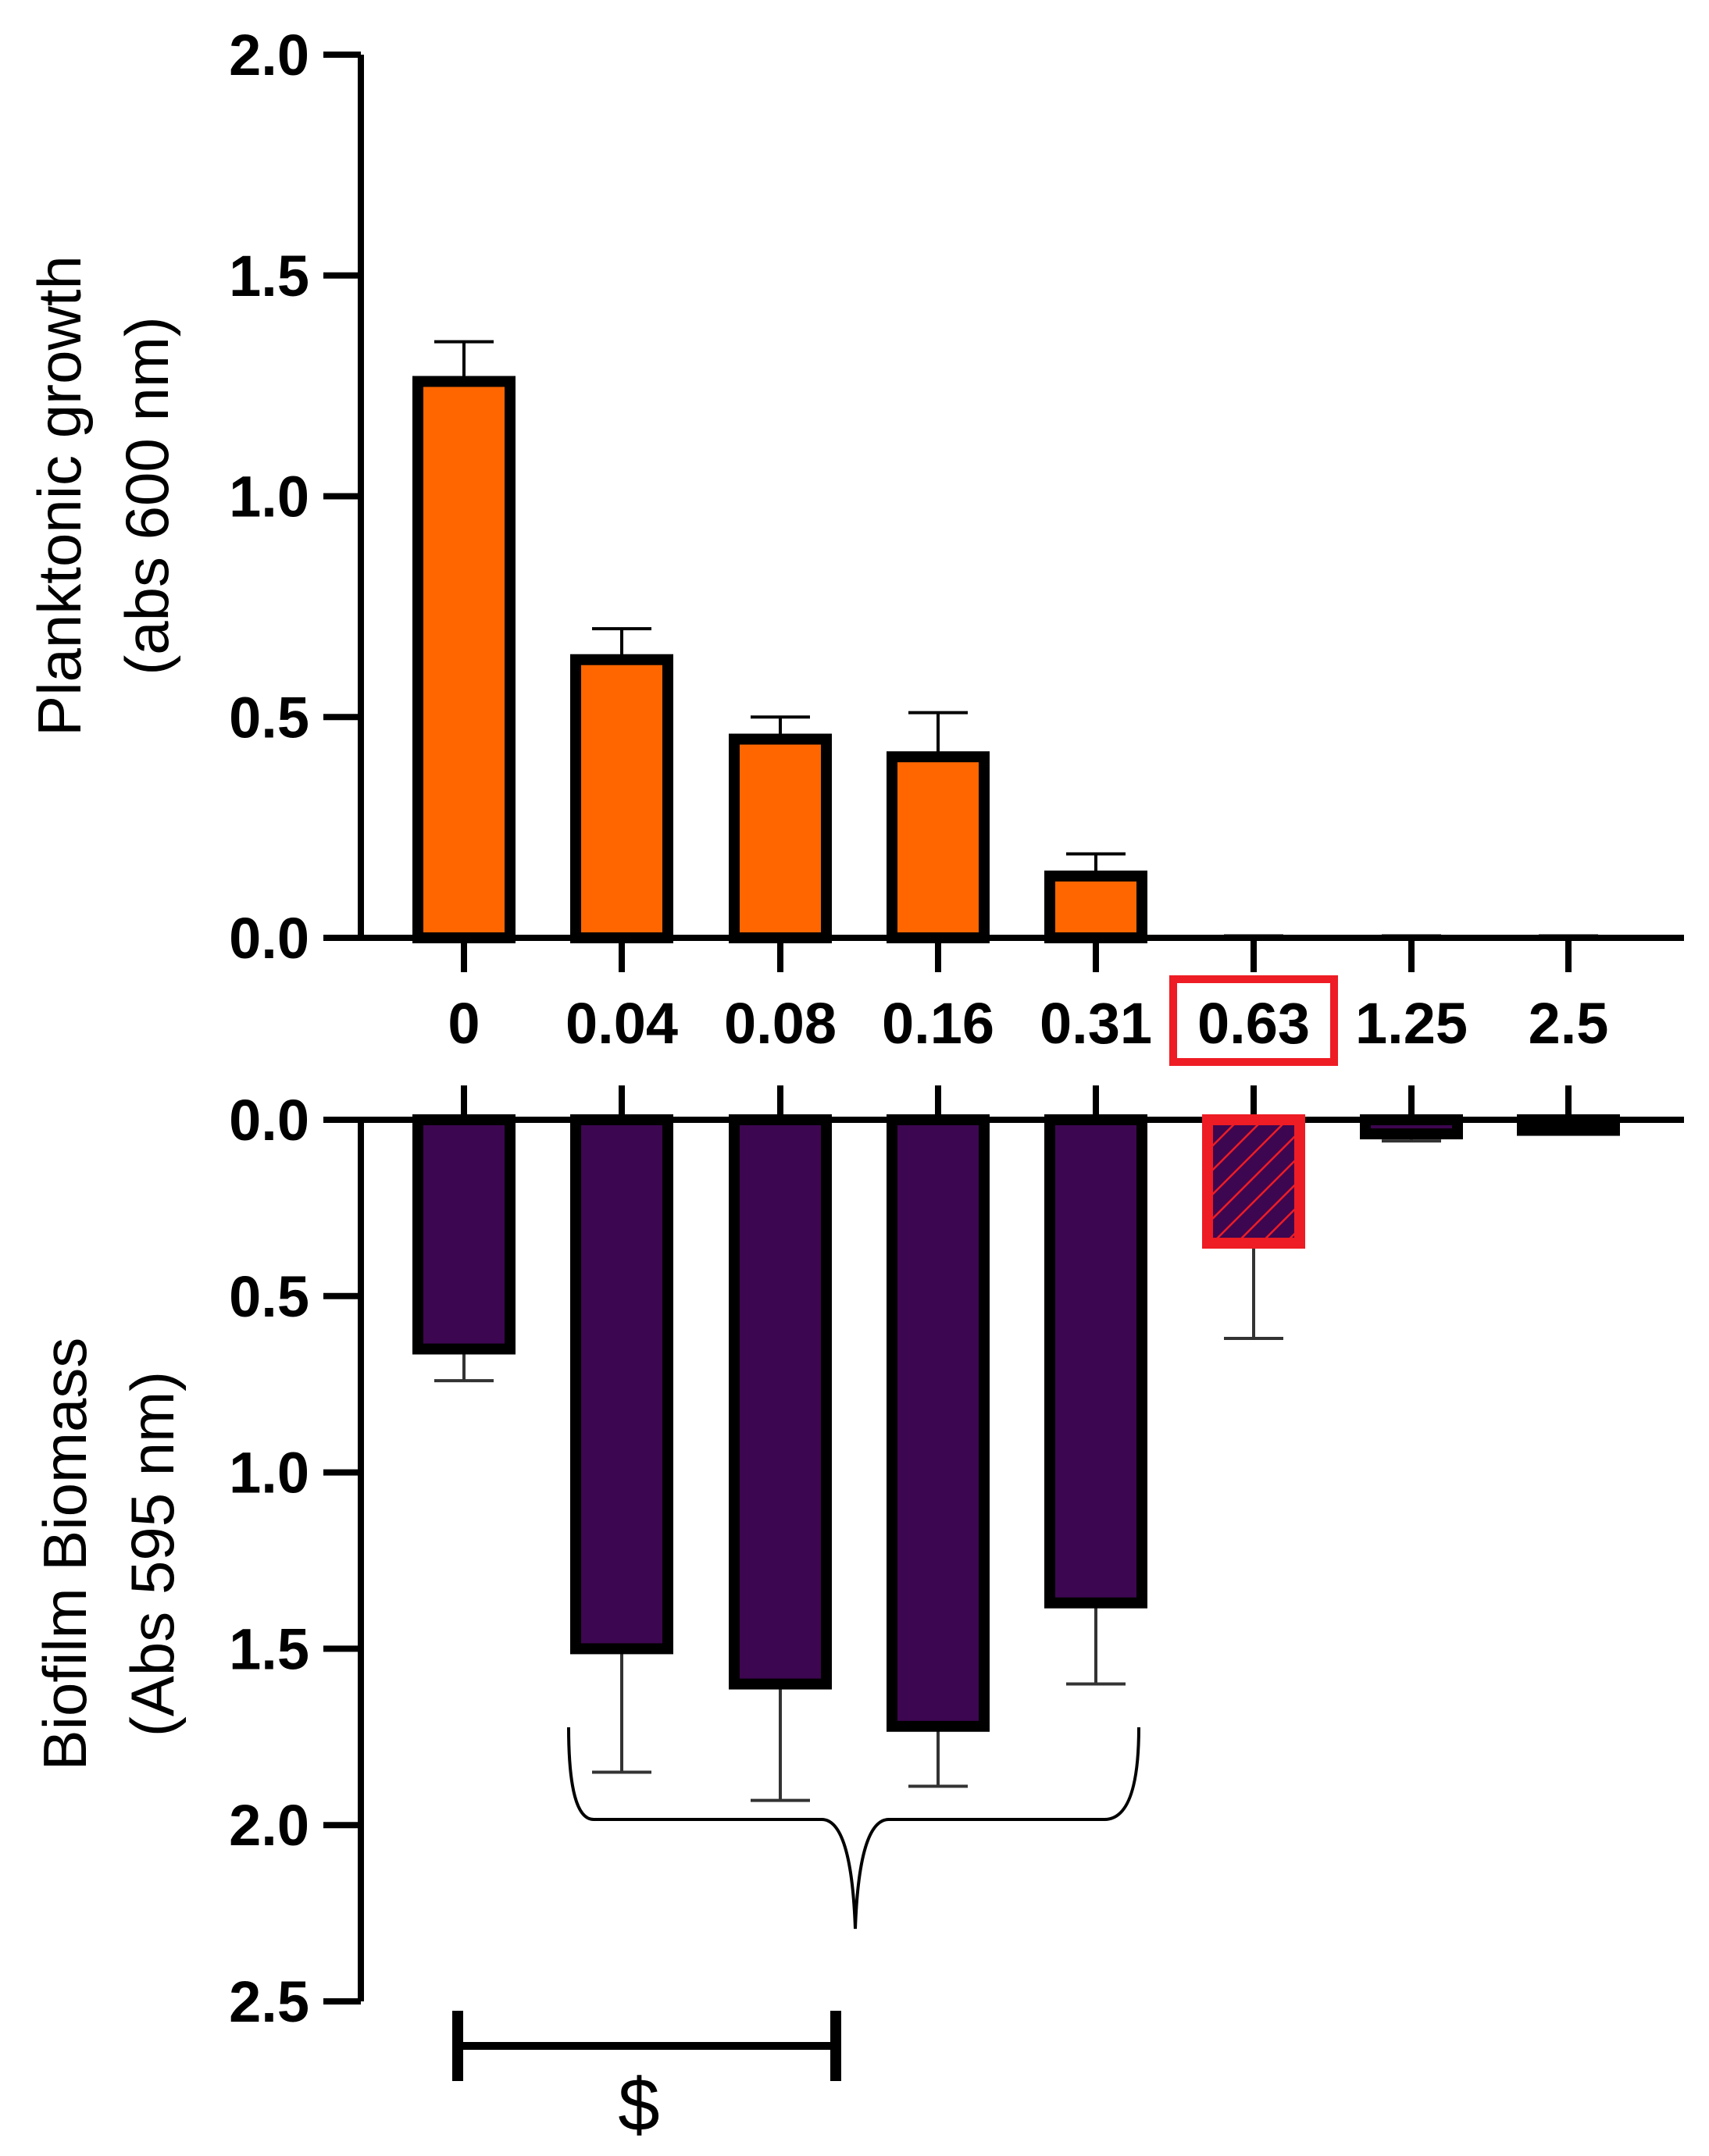 The height and width of the screenshot is (2156, 1709). What do you see at coordinates (64, 1554) in the screenshot?
I see `bottom-y-axis-title-line-1: Biofilm Biomass` at bounding box center [64, 1554].